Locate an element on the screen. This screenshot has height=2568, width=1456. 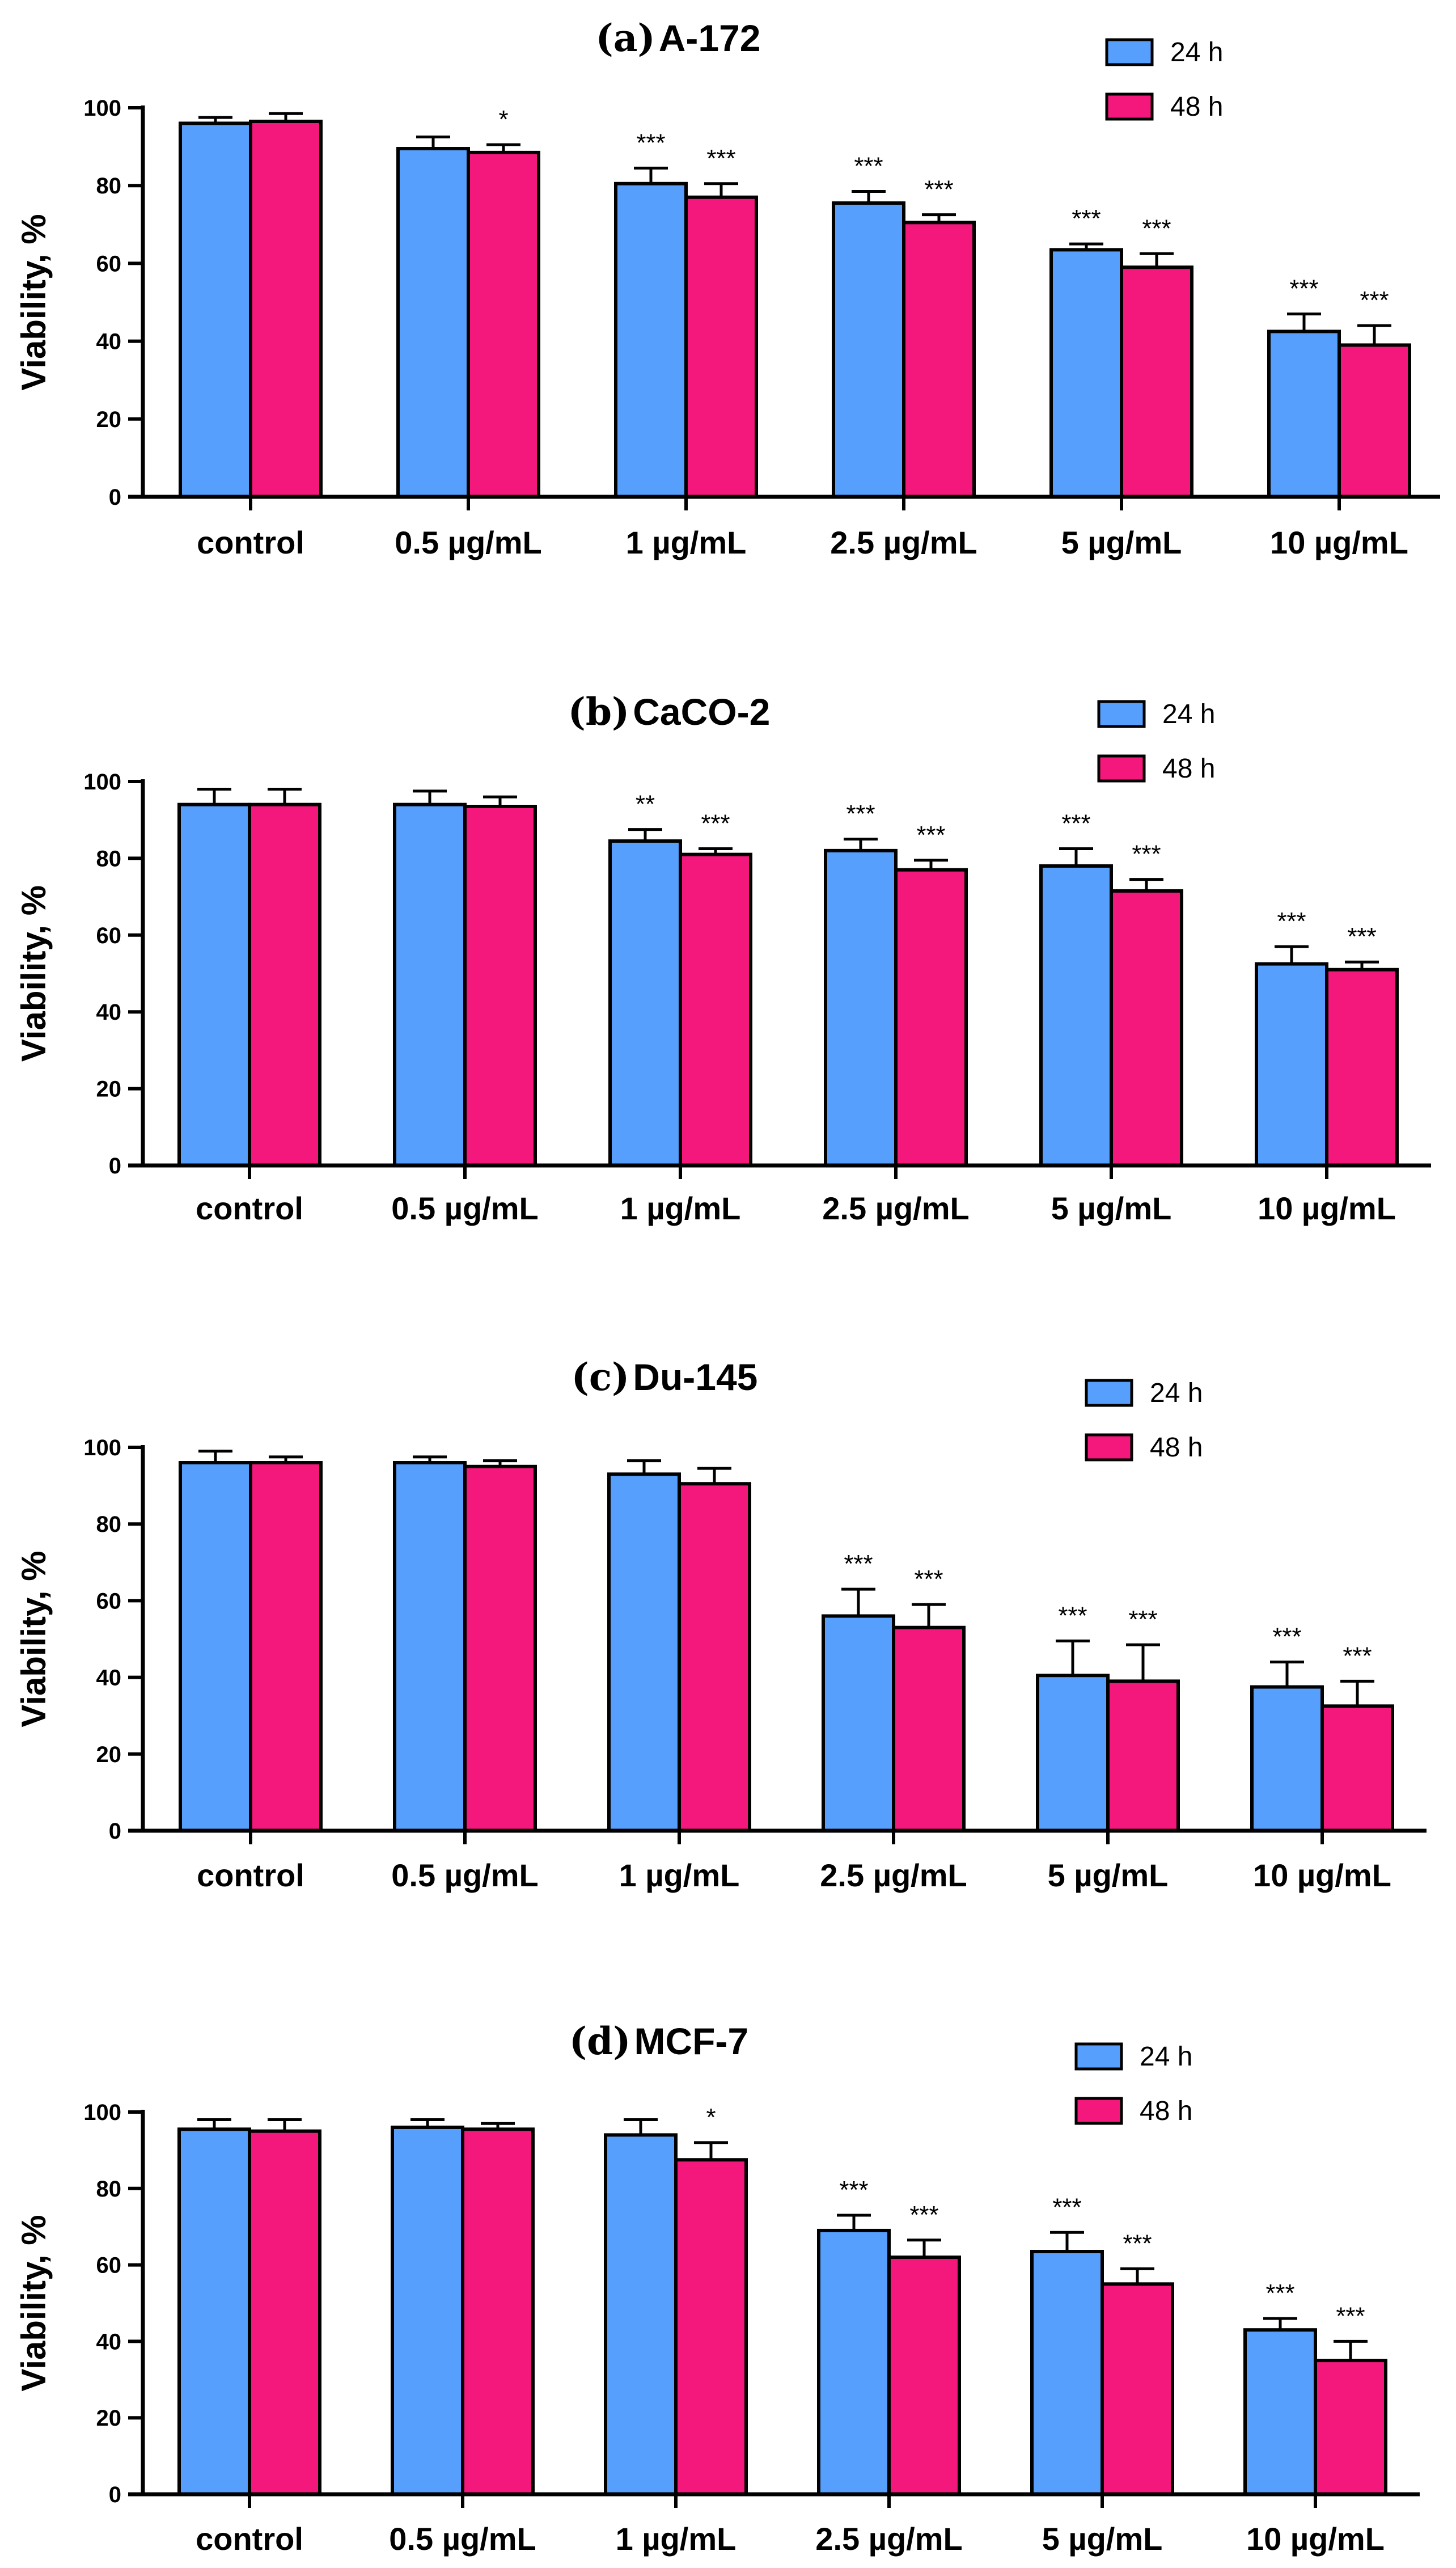
panel-title: (d)MCF-7 is located at coordinates (658, 2041).